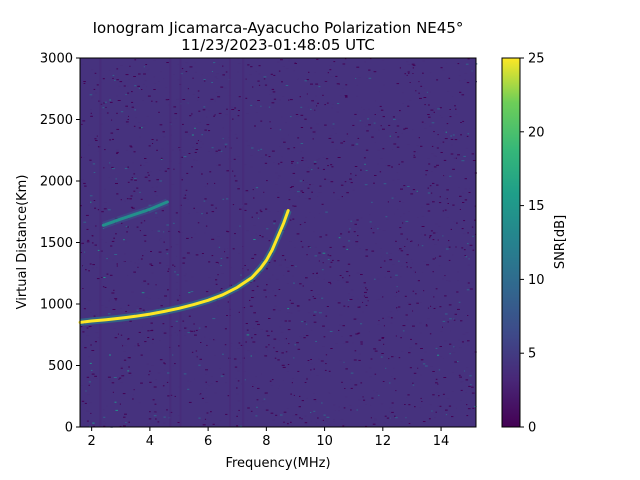 The height and width of the screenshot is (480, 640). Describe the element at coordinates (278, 45) in the screenshot. I see `chart-subtitle: 11/23/2023-01:48:05 UTC` at that location.